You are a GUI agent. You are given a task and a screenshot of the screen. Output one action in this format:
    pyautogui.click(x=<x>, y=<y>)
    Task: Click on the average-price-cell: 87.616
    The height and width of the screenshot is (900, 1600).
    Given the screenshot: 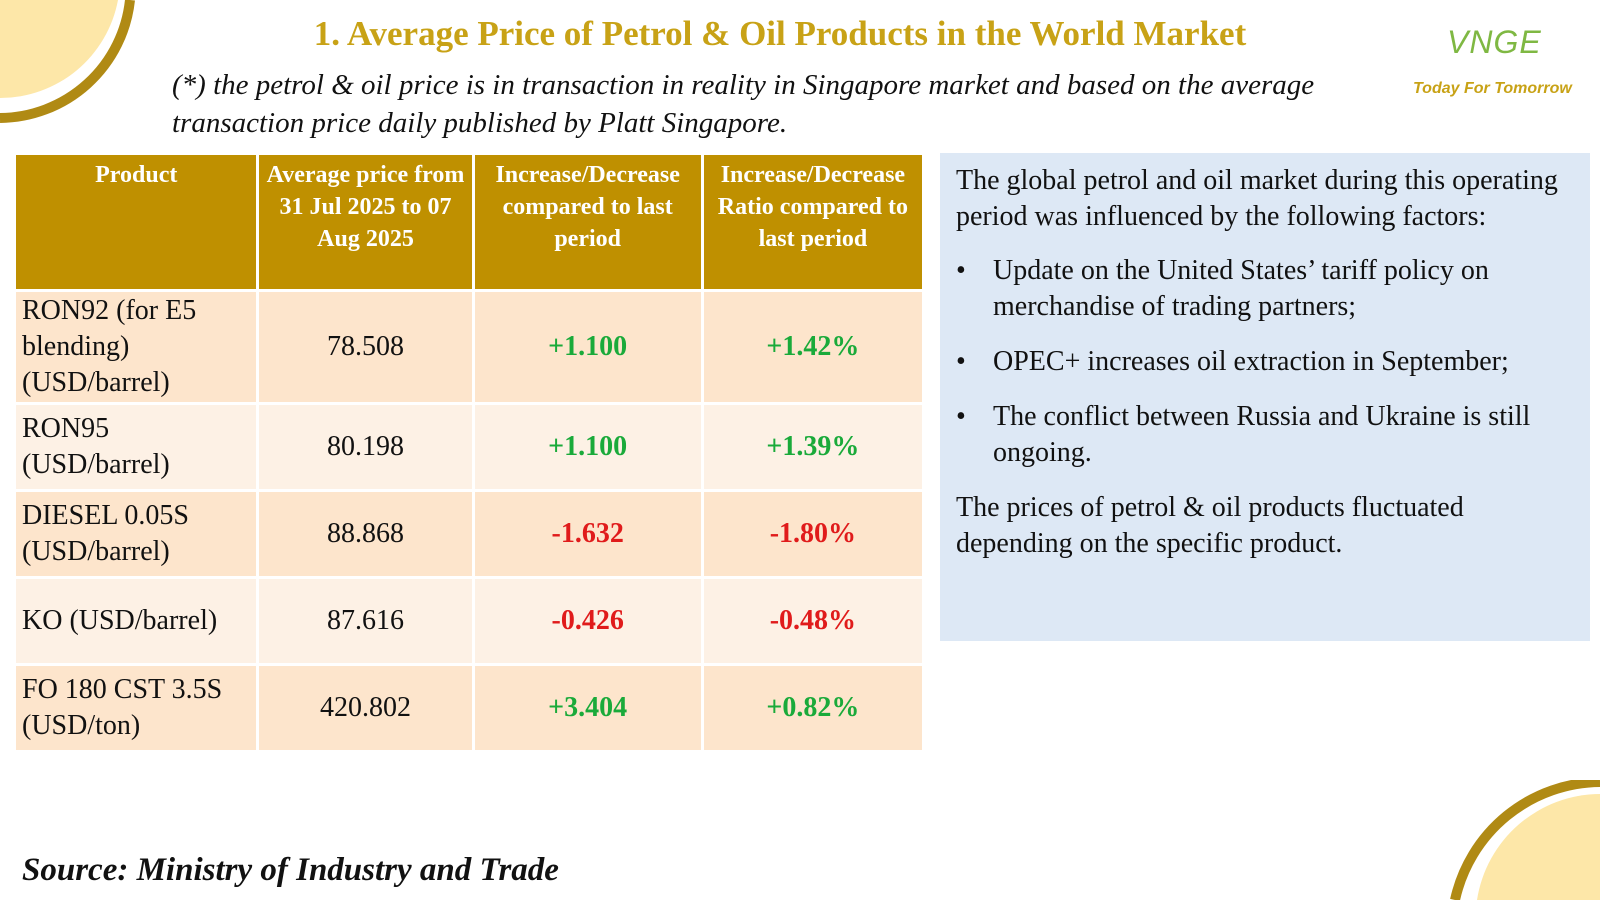 What is the action you would take?
    pyautogui.click(x=365, y=621)
    